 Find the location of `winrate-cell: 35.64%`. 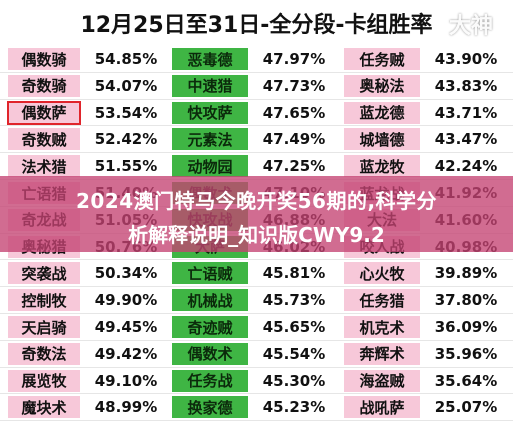

winrate-cell: 35.64% is located at coordinates (466, 380).